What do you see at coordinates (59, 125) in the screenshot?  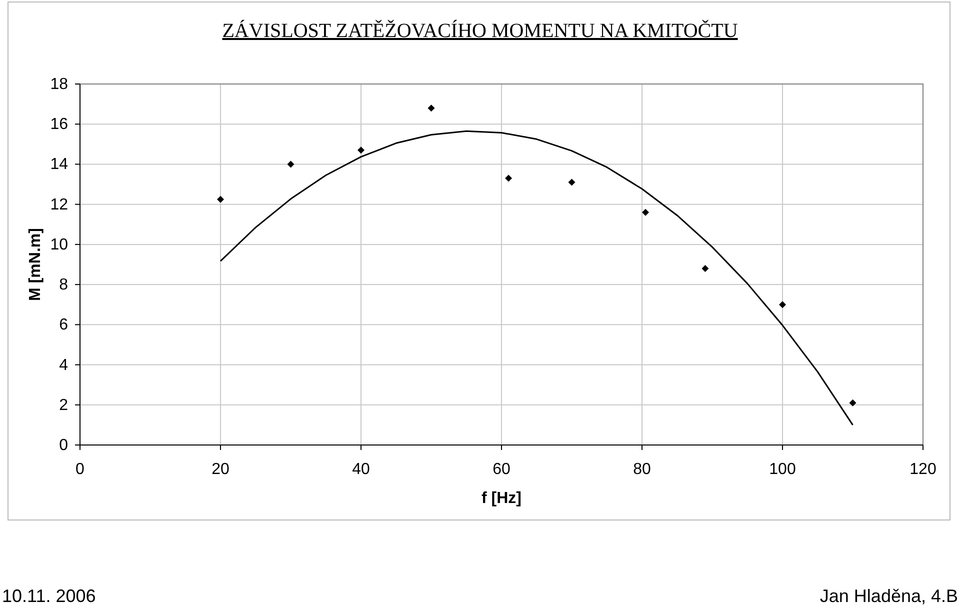 I see `y-tick-label: 16` at bounding box center [59, 125].